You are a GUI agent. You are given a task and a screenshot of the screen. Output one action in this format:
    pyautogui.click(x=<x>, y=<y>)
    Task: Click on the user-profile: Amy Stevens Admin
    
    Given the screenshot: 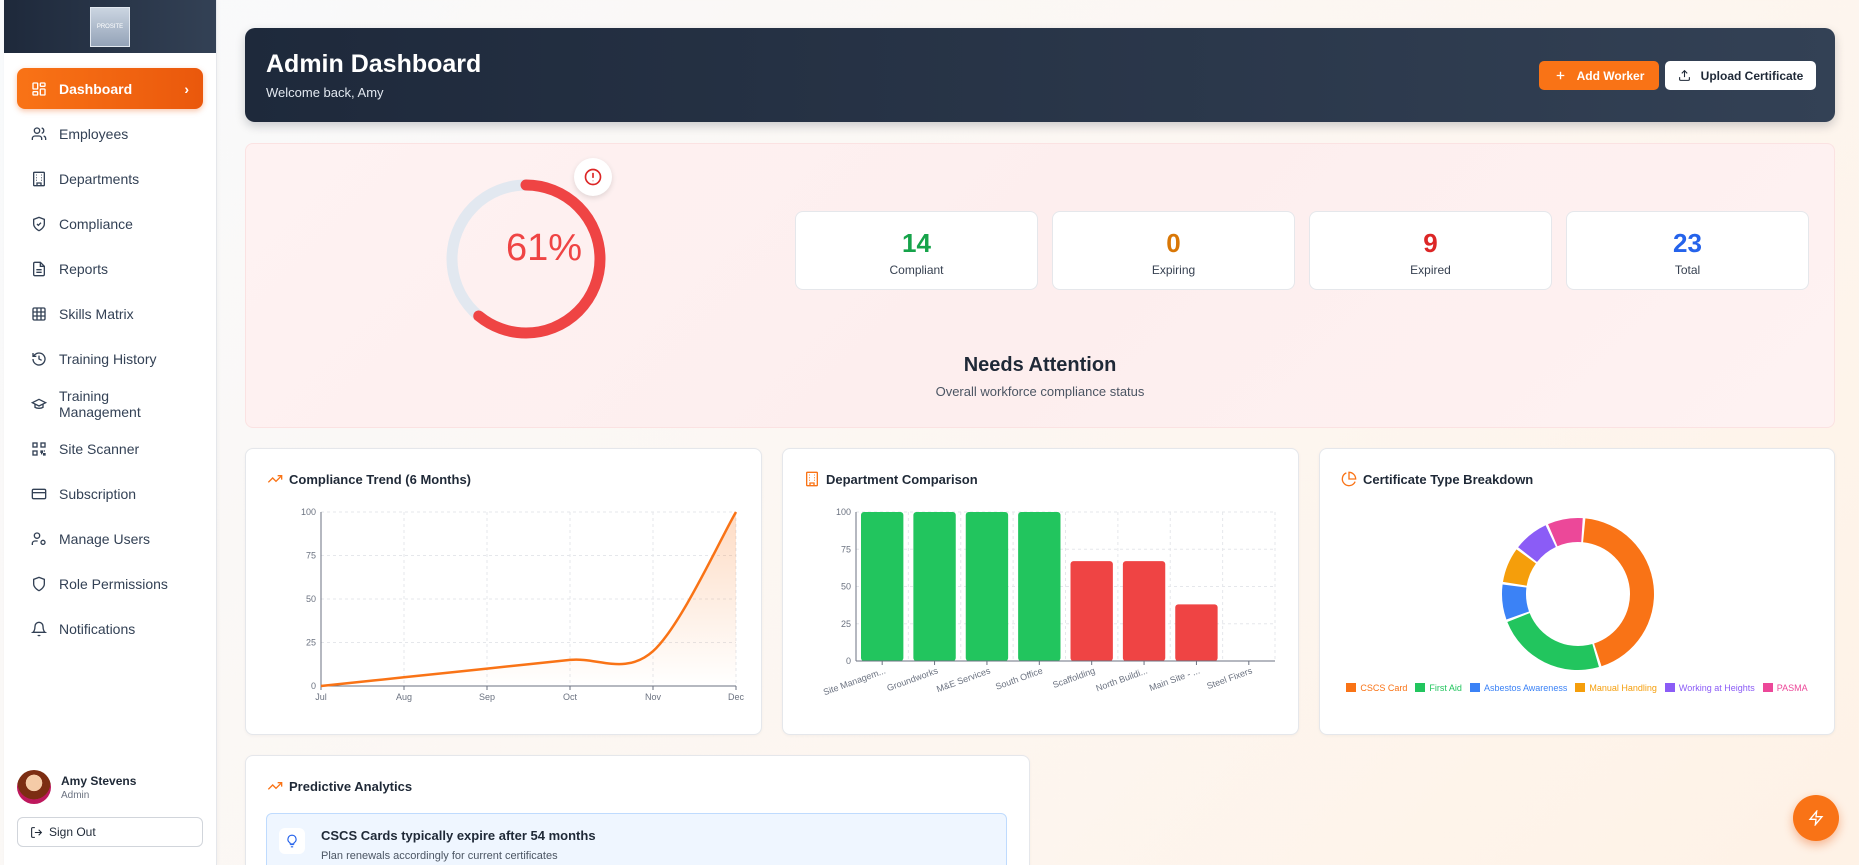 What is the action you would take?
    pyautogui.click(x=110, y=787)
    